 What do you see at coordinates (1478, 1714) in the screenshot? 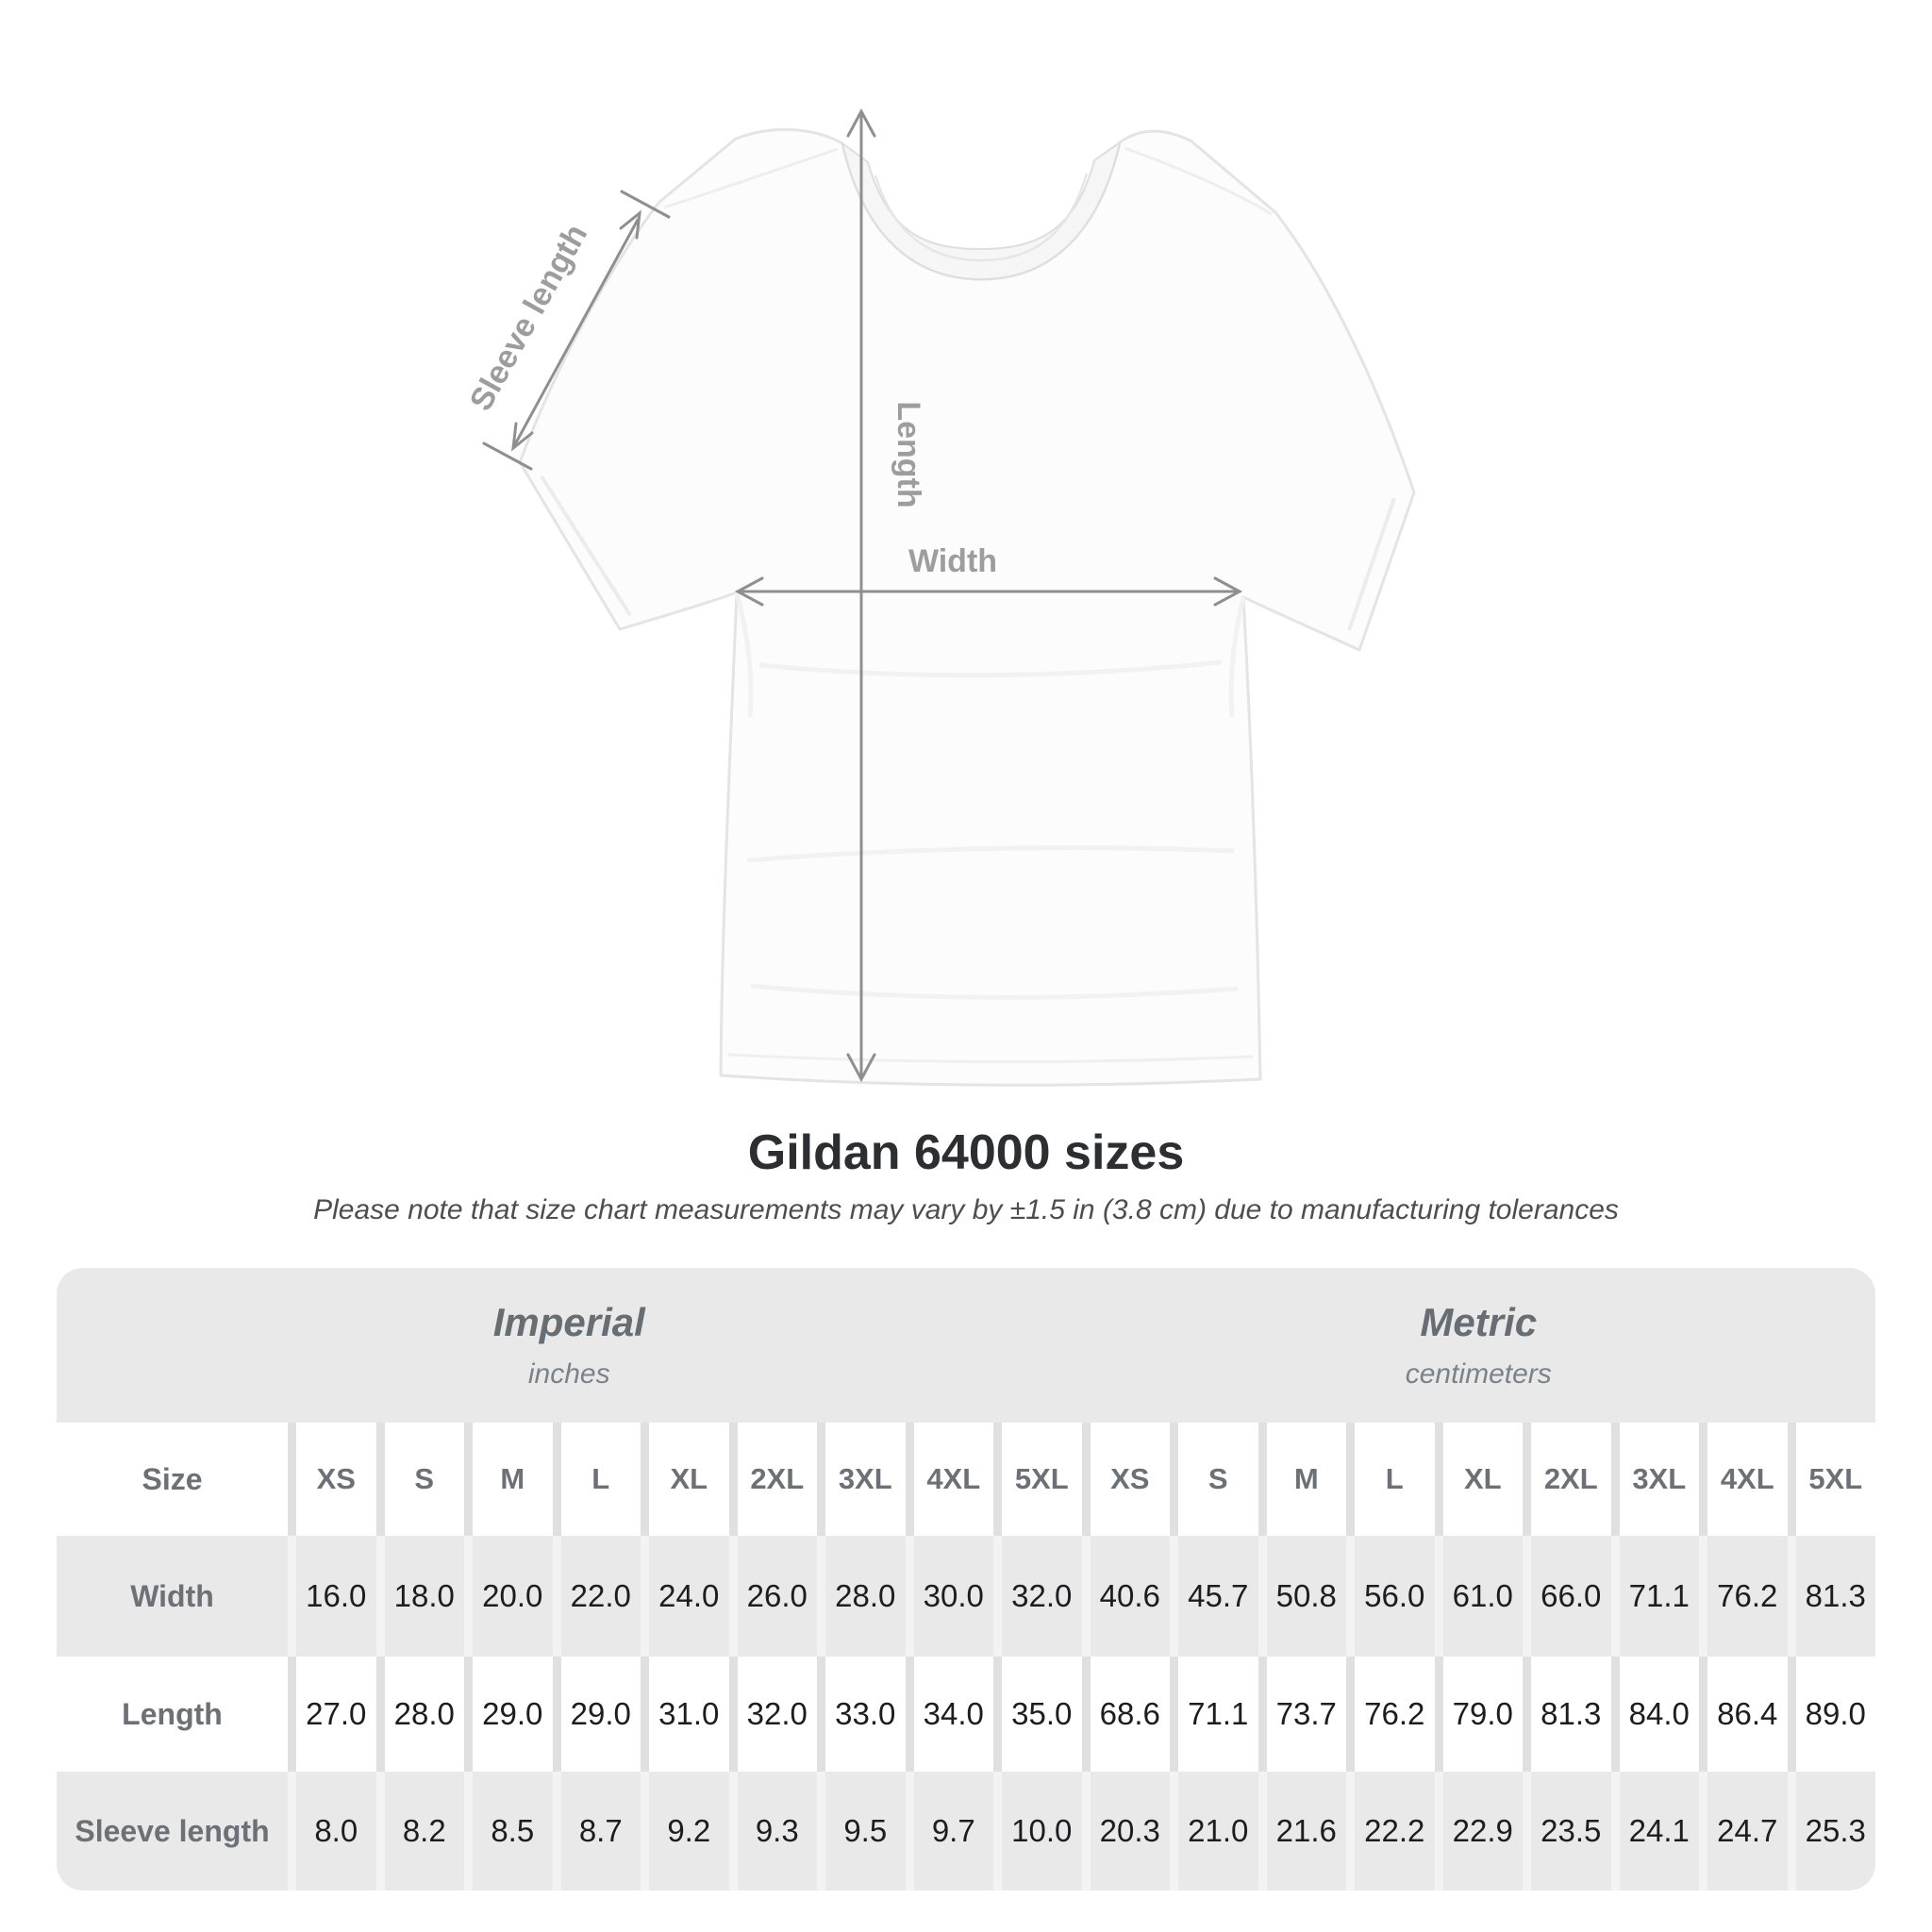
I see `table-cell: 79.0` at bounding box center [1478, 1714].